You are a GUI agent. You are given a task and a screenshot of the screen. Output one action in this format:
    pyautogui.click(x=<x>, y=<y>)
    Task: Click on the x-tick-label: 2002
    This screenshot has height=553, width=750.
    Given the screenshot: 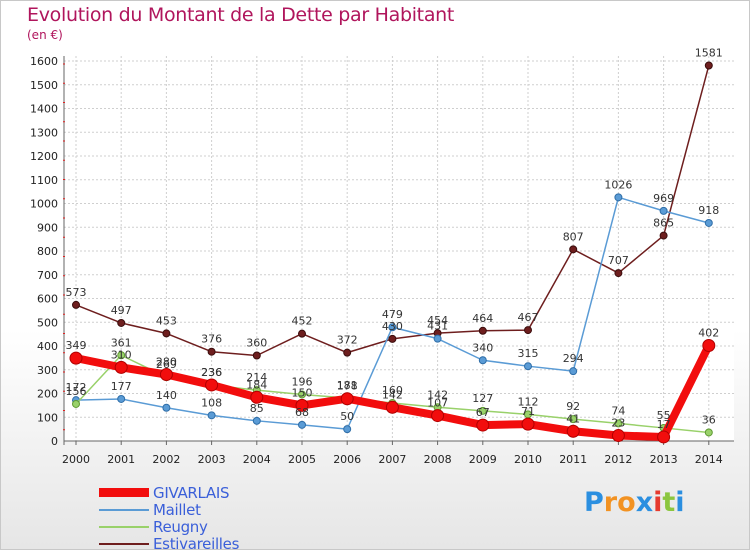 What is the action you would take?
    pyautogui.click(x=166, y=459)
    